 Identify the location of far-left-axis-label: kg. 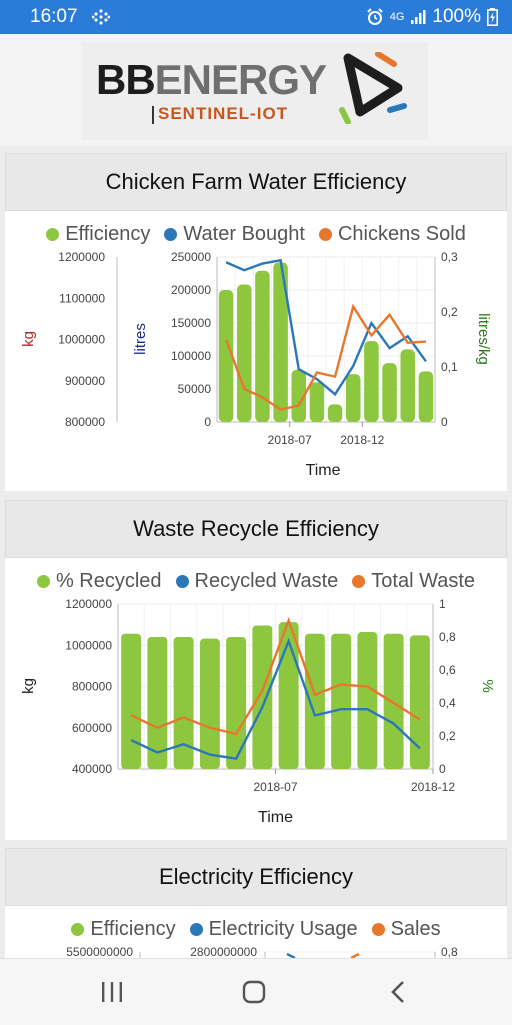
(28, 339).